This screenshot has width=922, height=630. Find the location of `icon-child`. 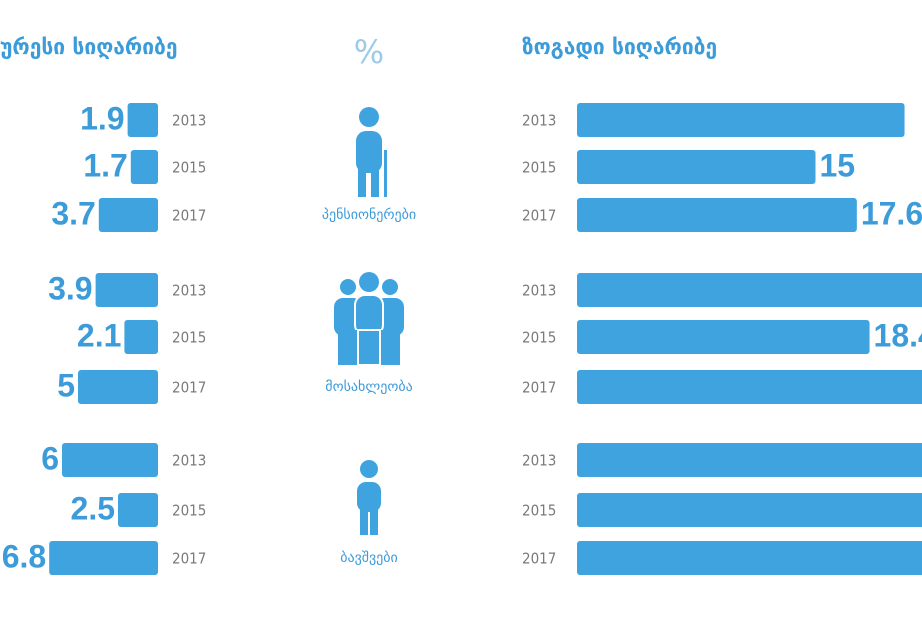

icon-child is located at coordinates (369, 497).